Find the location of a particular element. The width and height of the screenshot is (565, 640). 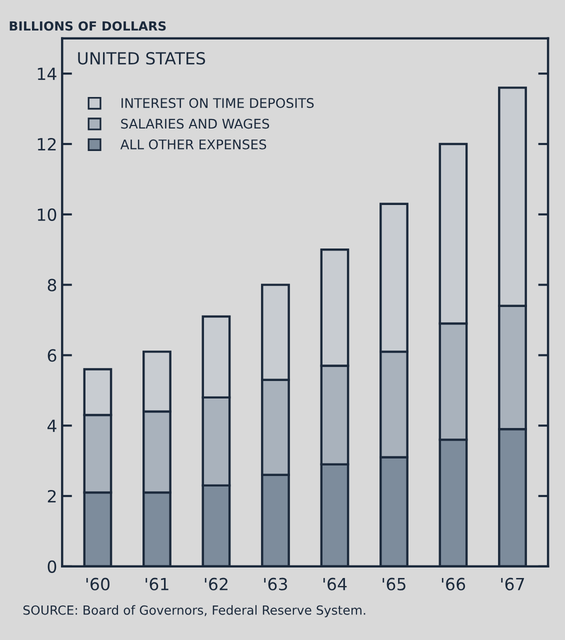

y-tick-label: 2 is located at coordinates (52, 496).